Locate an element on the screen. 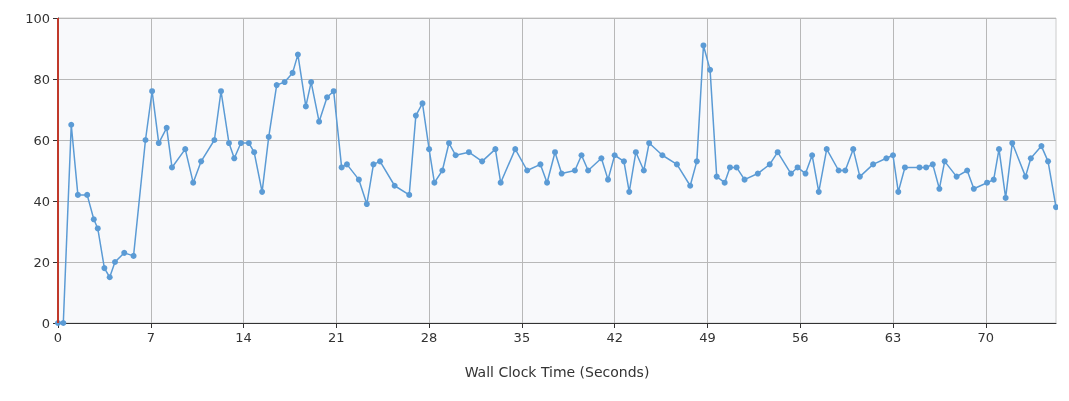 The width and height of the screenshot is (1069, 401). x-tick-label: 70 is located at coordinates (986, 337).